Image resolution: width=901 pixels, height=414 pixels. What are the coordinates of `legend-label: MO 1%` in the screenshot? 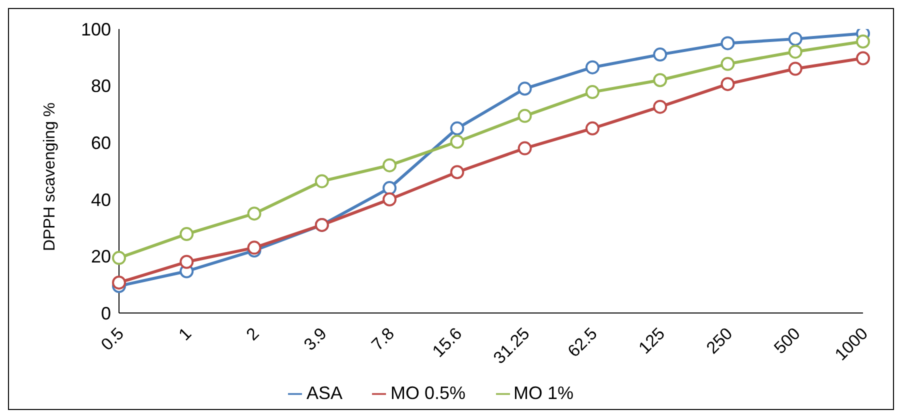 It's located at (544, 393).